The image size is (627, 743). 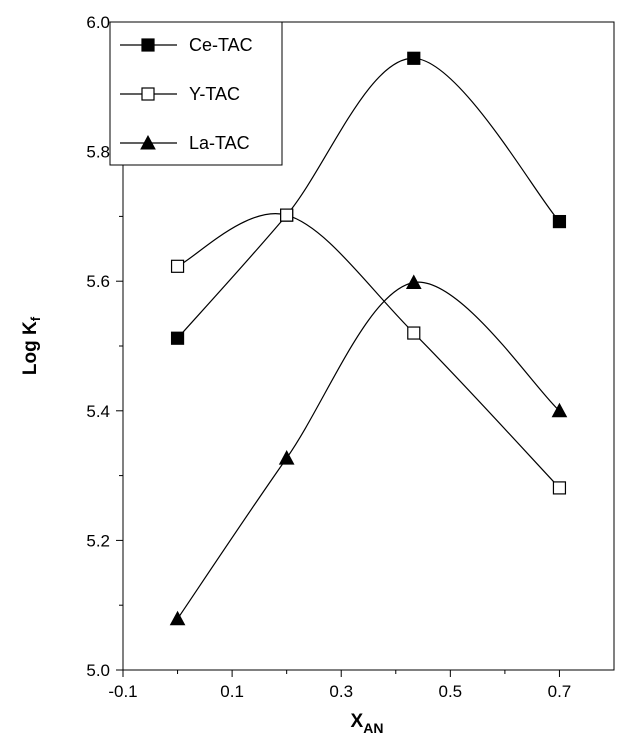 I want to click on y-tick-label: 5.4, so click(x=98, y=411).